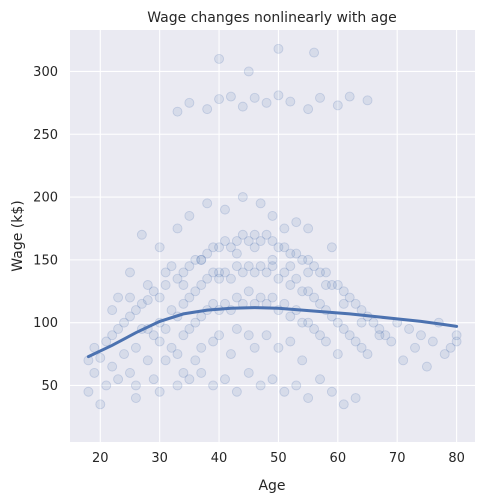 The height and width of the screenshot is (503, 484). Describe the element at coordinates (397, 458) in the screenshot. I see `x-tick-label: 70` at that location.